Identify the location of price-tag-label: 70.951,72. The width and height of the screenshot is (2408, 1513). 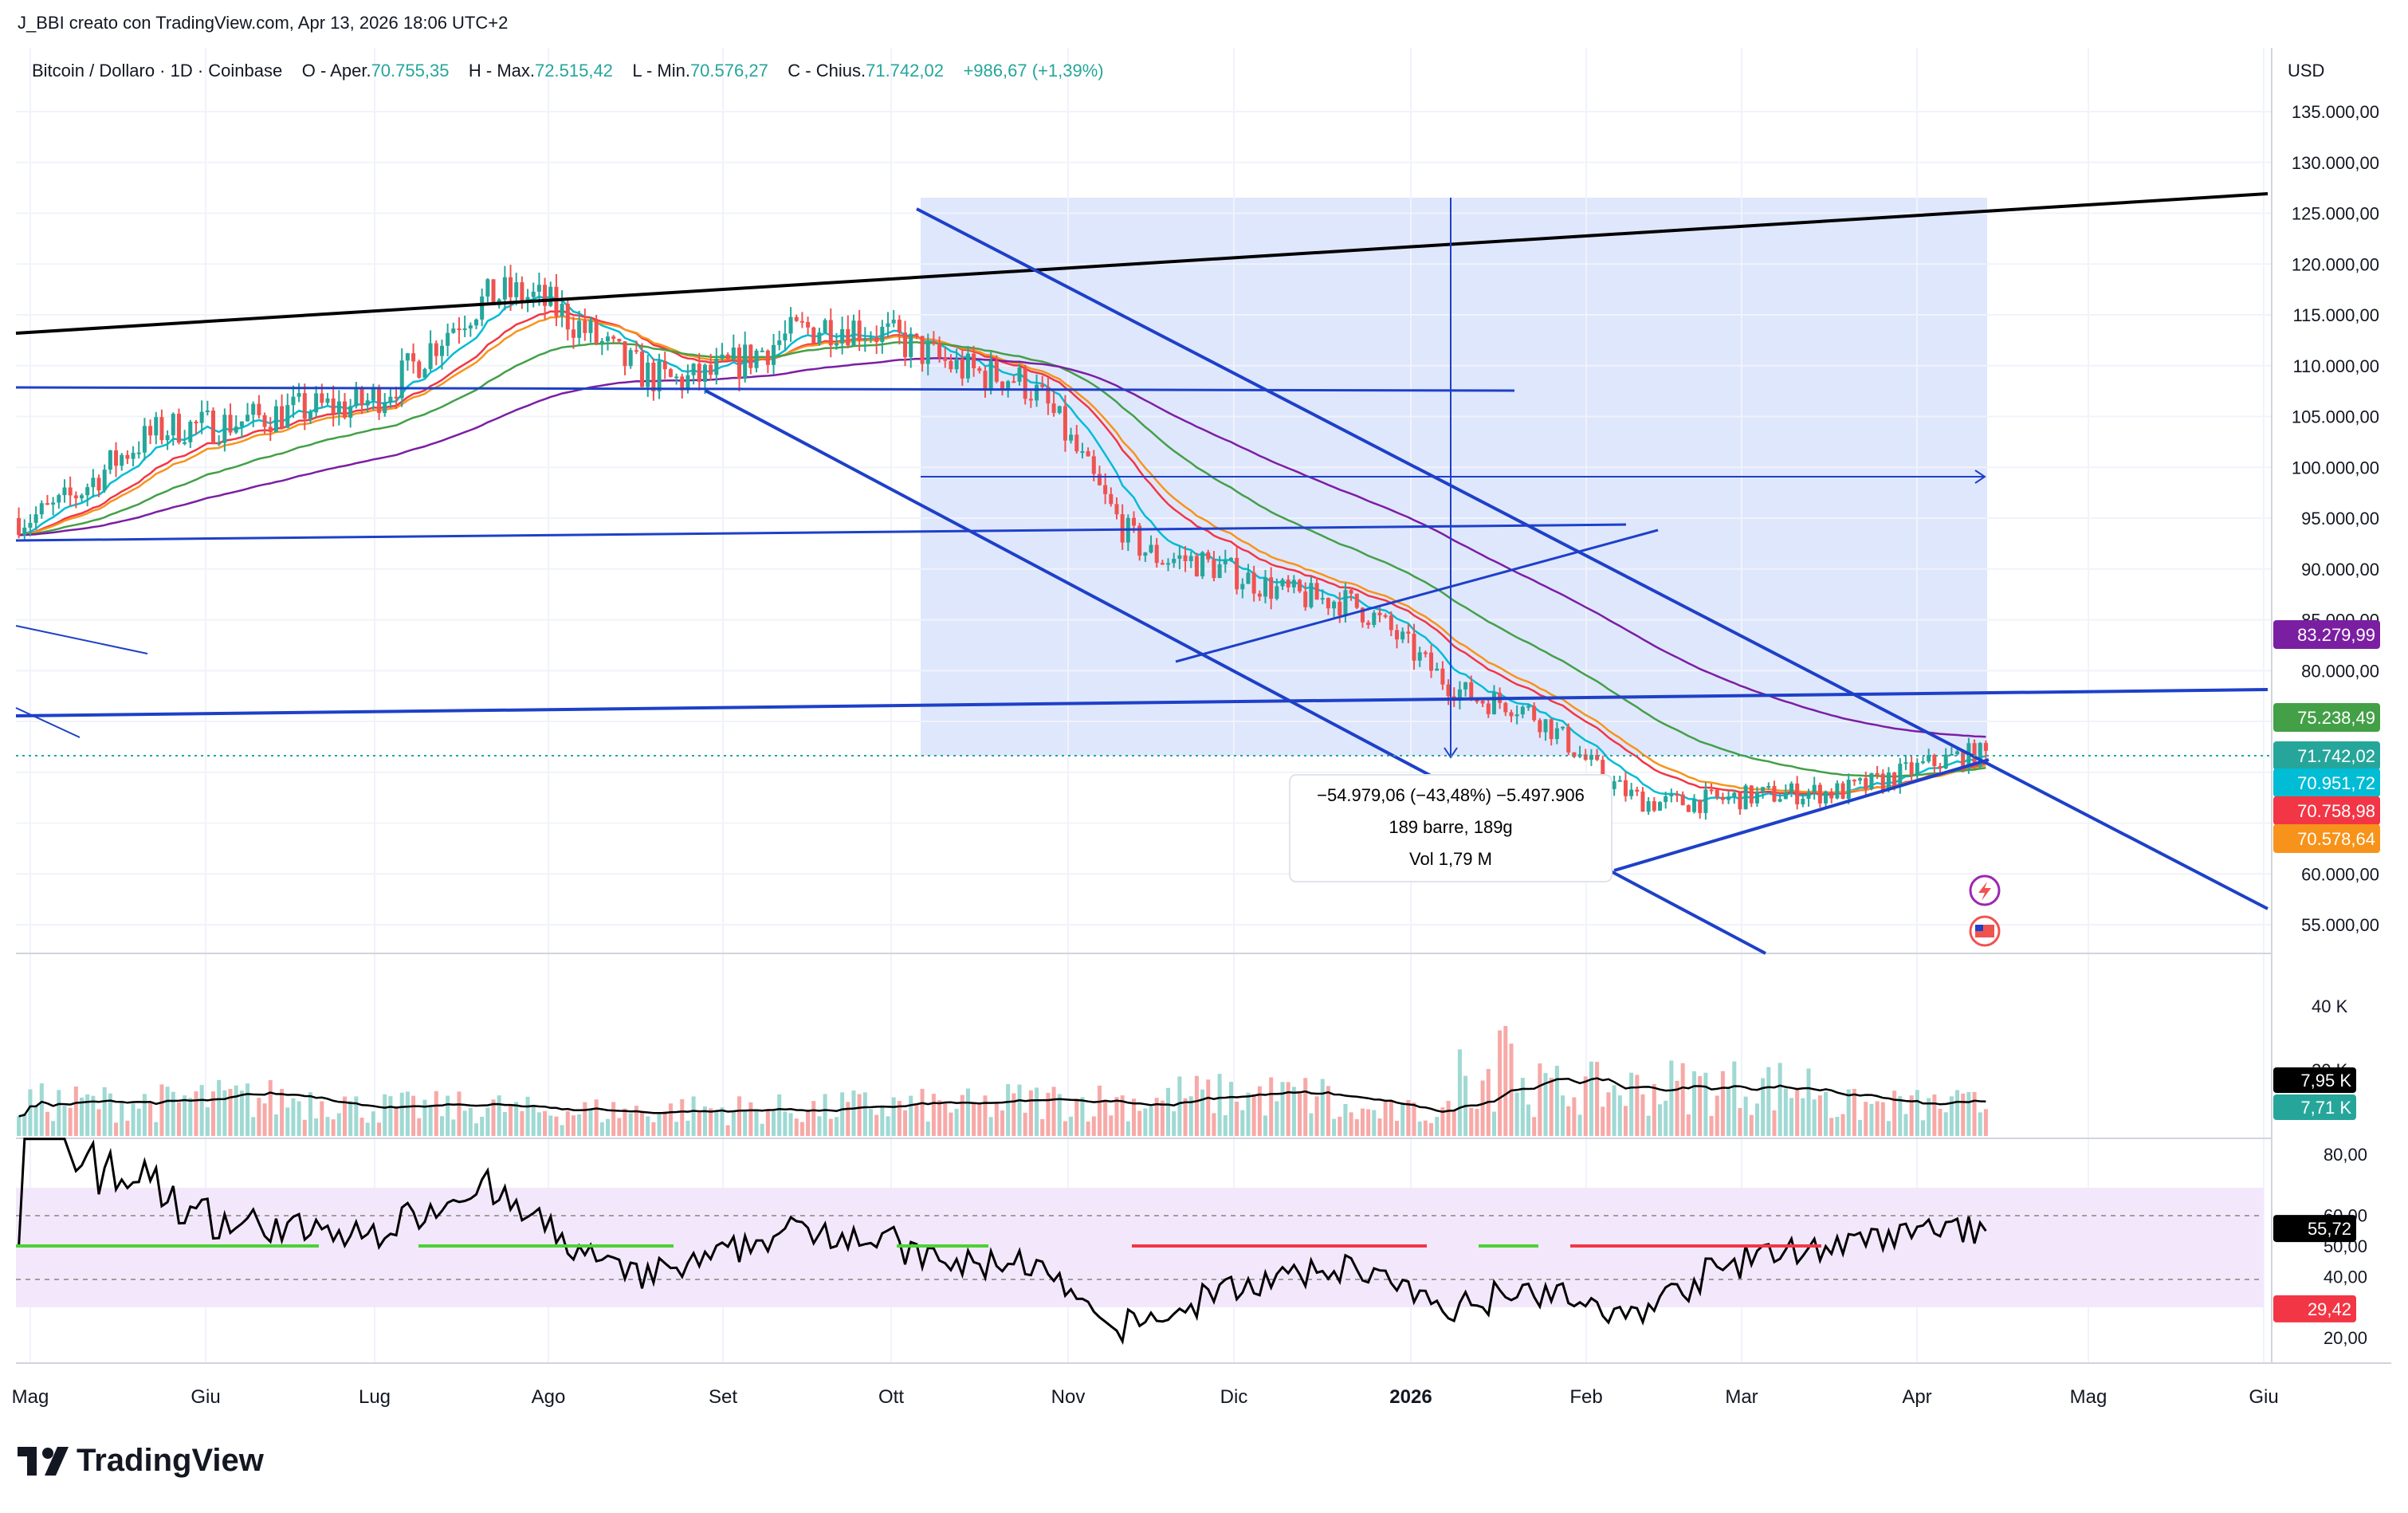
(2336, 783).